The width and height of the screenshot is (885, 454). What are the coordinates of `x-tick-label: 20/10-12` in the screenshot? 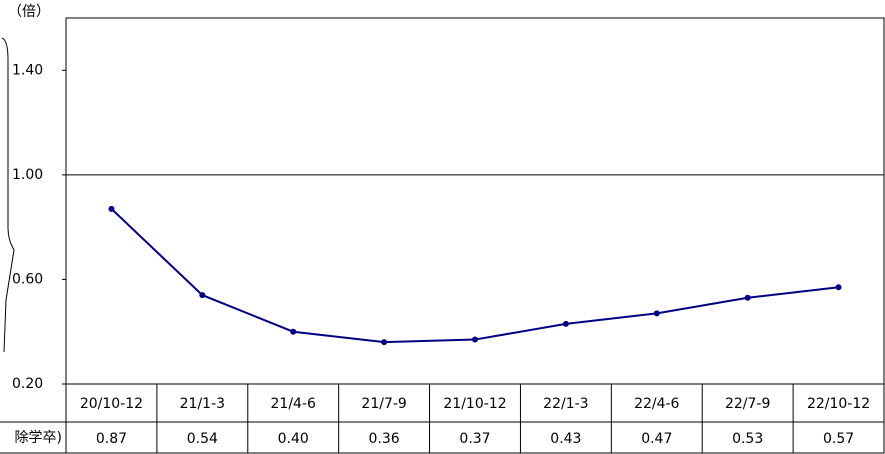 It's located at (111, 404).